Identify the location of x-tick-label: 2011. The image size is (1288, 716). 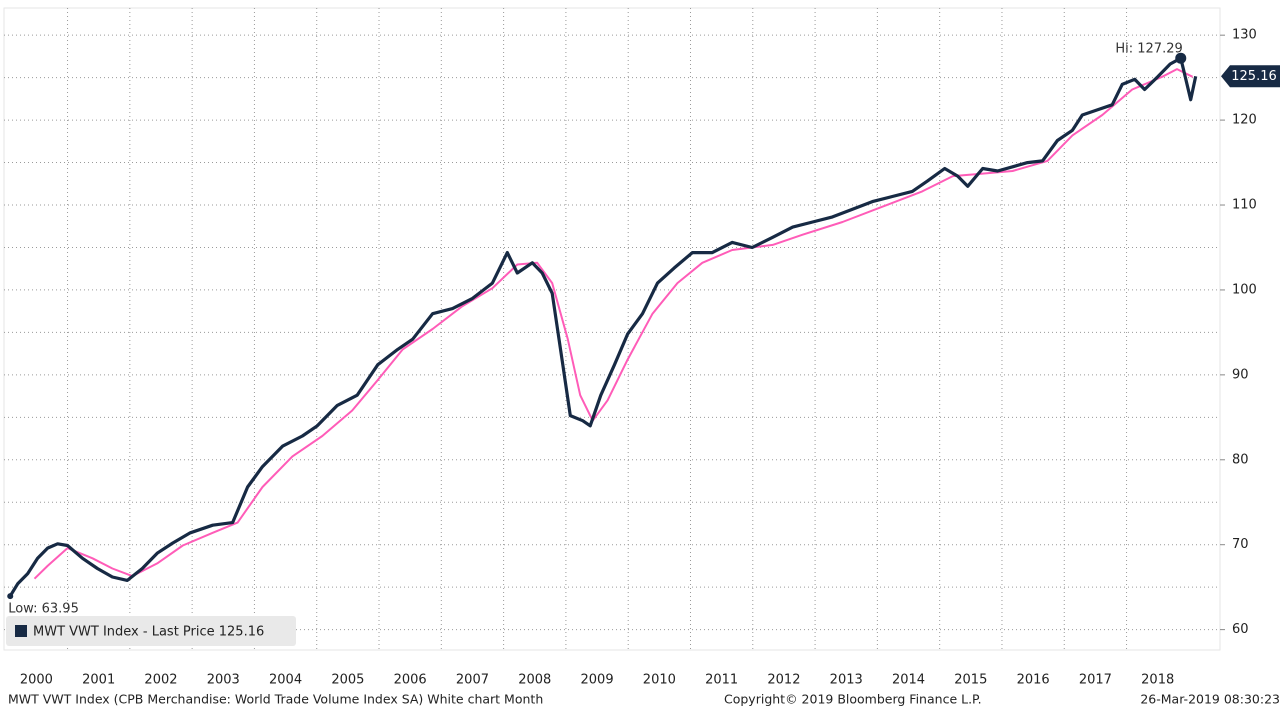
(721, 680).